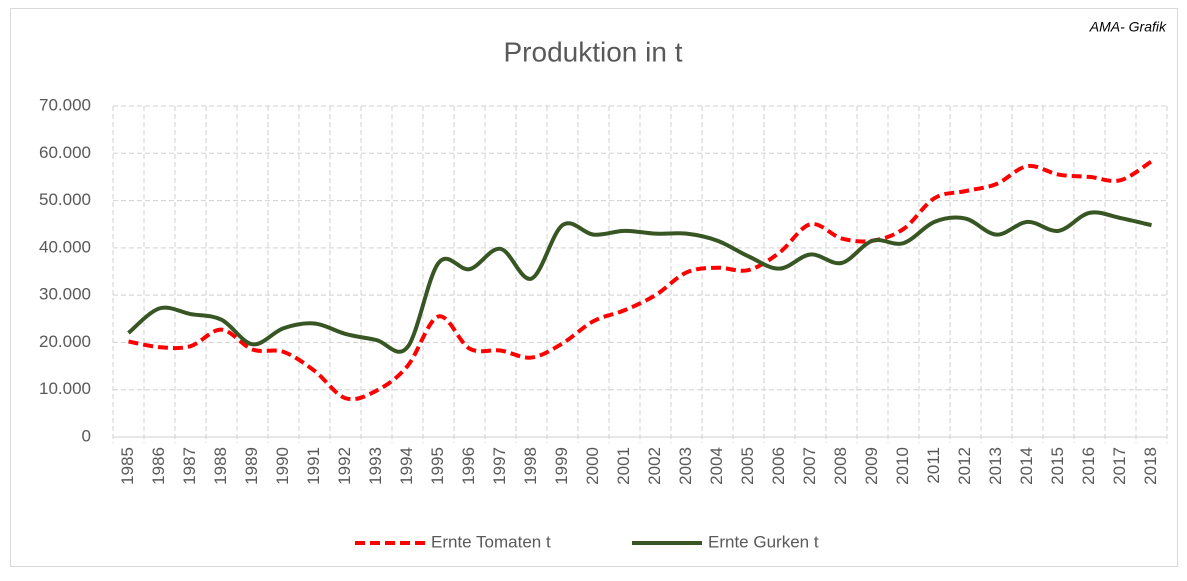 The height and width of the screenshot is (581, 1187). What do you see at coordinates (313, 466) in the screenshot?
I see `x-tick-label: 1991` at bounding box center [313, 466].